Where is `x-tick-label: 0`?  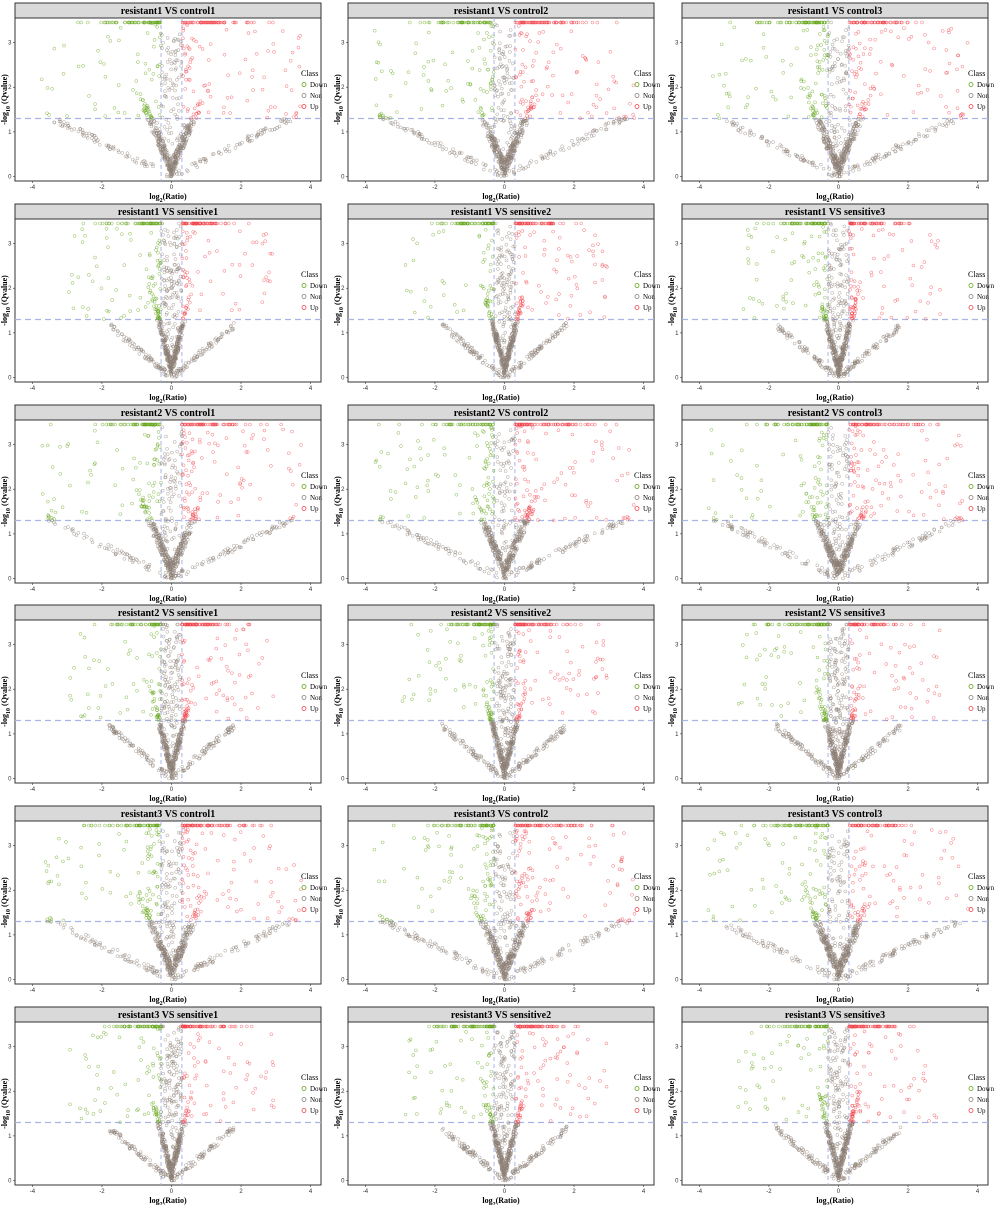 x-tick-label: 0 is located at coordinates (505, 188).